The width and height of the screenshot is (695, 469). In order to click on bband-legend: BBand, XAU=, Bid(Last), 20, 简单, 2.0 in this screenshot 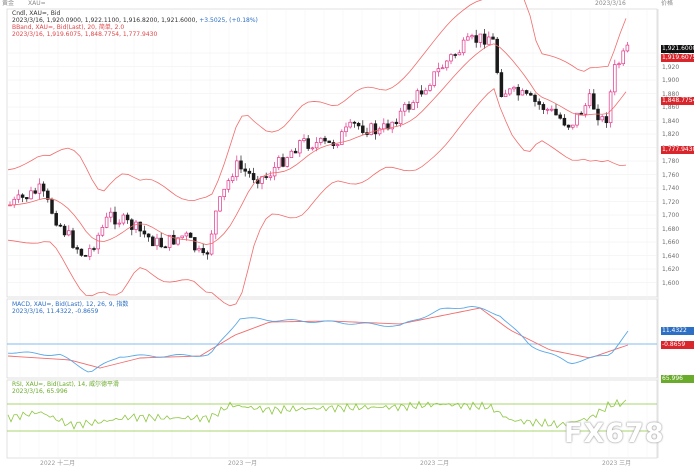, I will do `click(68, 27)`.